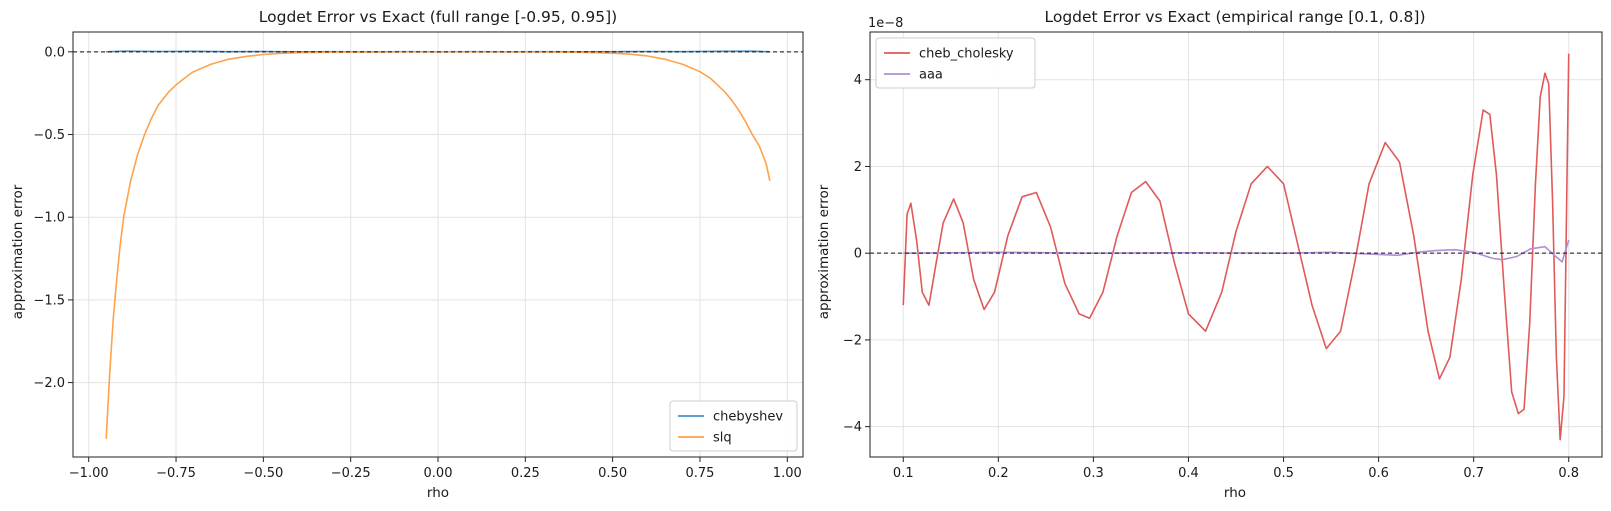 The image size is (1611, 511). What do you see at coordinates (1236, 469) in the screenshot?
I see `x-tick-labels: 0.1 0.2 0.3 0.4 0.5 0.6 0.7 0.8` at bounding box center [1236, 469].